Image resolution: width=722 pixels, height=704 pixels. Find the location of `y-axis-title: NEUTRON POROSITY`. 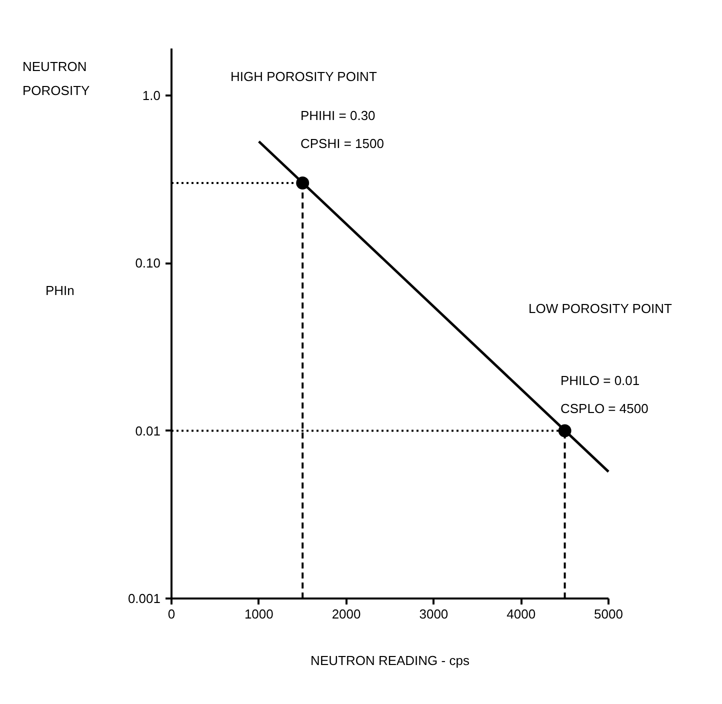

y-axis-title: NEUTRON POROSITY is located at coordinates (56, 78).